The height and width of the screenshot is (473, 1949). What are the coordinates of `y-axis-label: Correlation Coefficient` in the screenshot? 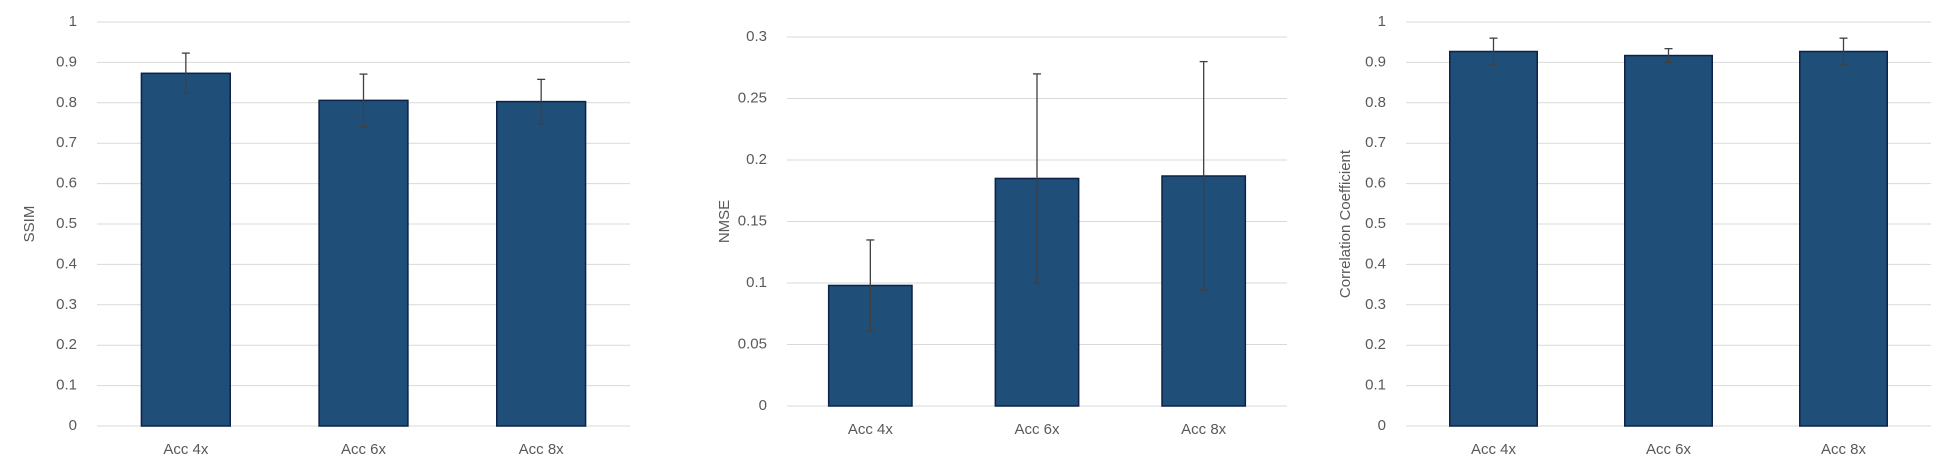 It's located at (1345, 223).